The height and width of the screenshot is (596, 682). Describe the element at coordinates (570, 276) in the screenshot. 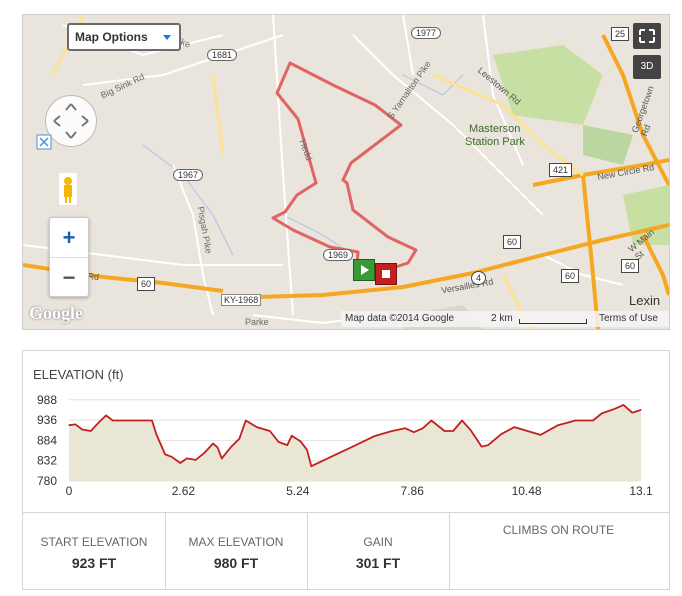

I see `shield-60c: 60` at that location.